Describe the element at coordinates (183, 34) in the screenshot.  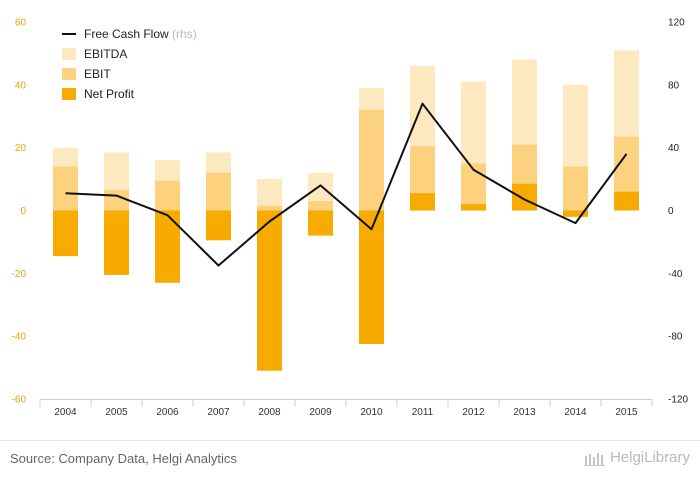
I see `legend-suffix: (rhs)` at that location.